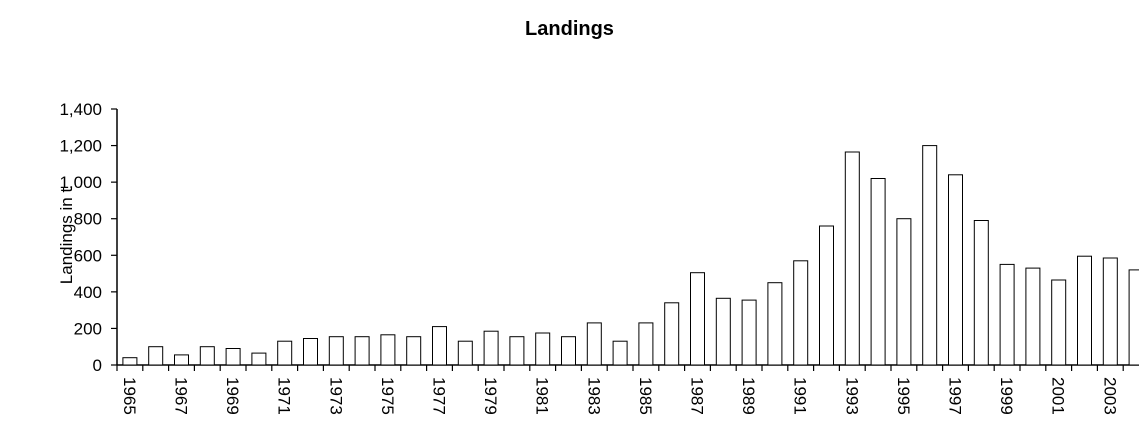  I want to click on bar-1965, so click(130, 361).